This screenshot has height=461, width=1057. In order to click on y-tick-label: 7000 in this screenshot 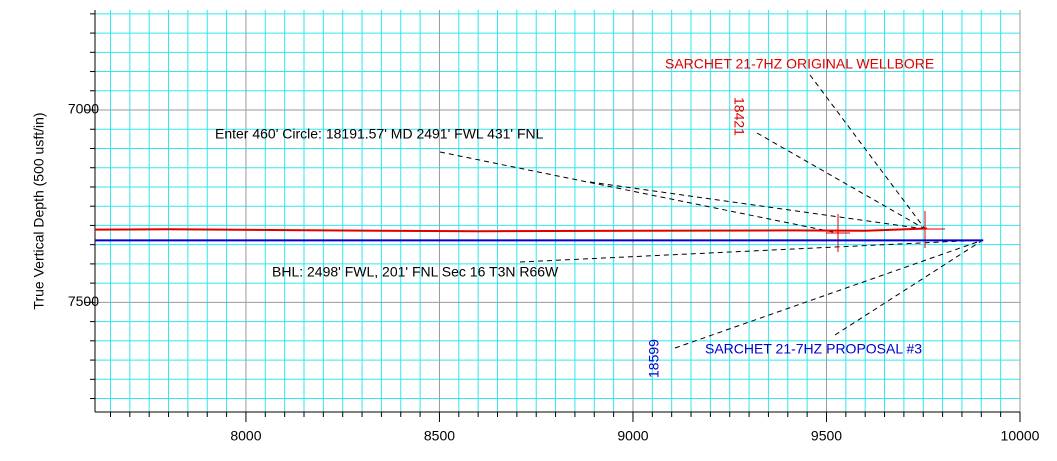, I will do `click(83, 109)`.